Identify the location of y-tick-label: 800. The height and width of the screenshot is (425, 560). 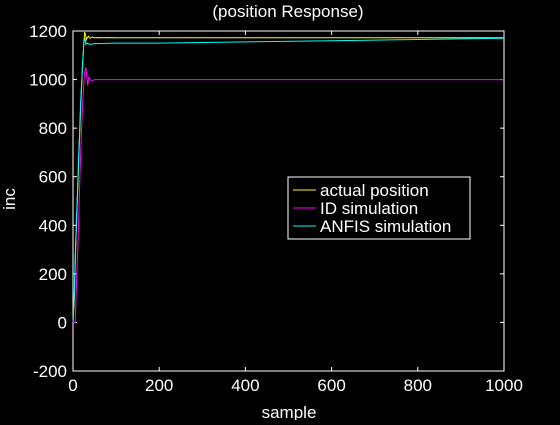
(53, 128).